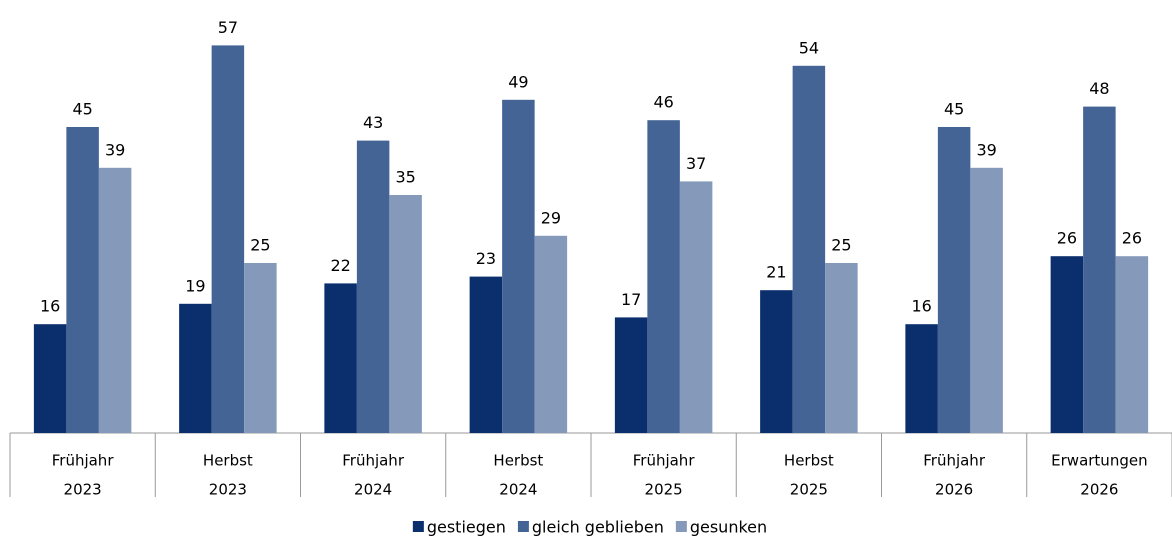 This screenshot has width=1172, height=538. What do you see at coordinates (809, 47) in the screenshot?
I see `data-label: 54` at bounding box center [809, 47].